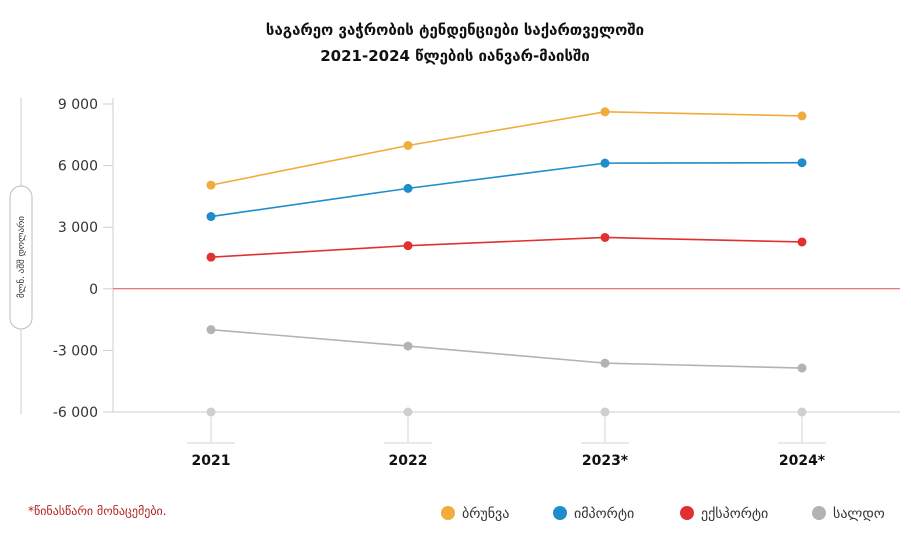 The height and width of the screenshot is (537, 911). Describe the element at coordinates (408, 461) in the screenshot. I see `x-tick-label: 2022` at that location.